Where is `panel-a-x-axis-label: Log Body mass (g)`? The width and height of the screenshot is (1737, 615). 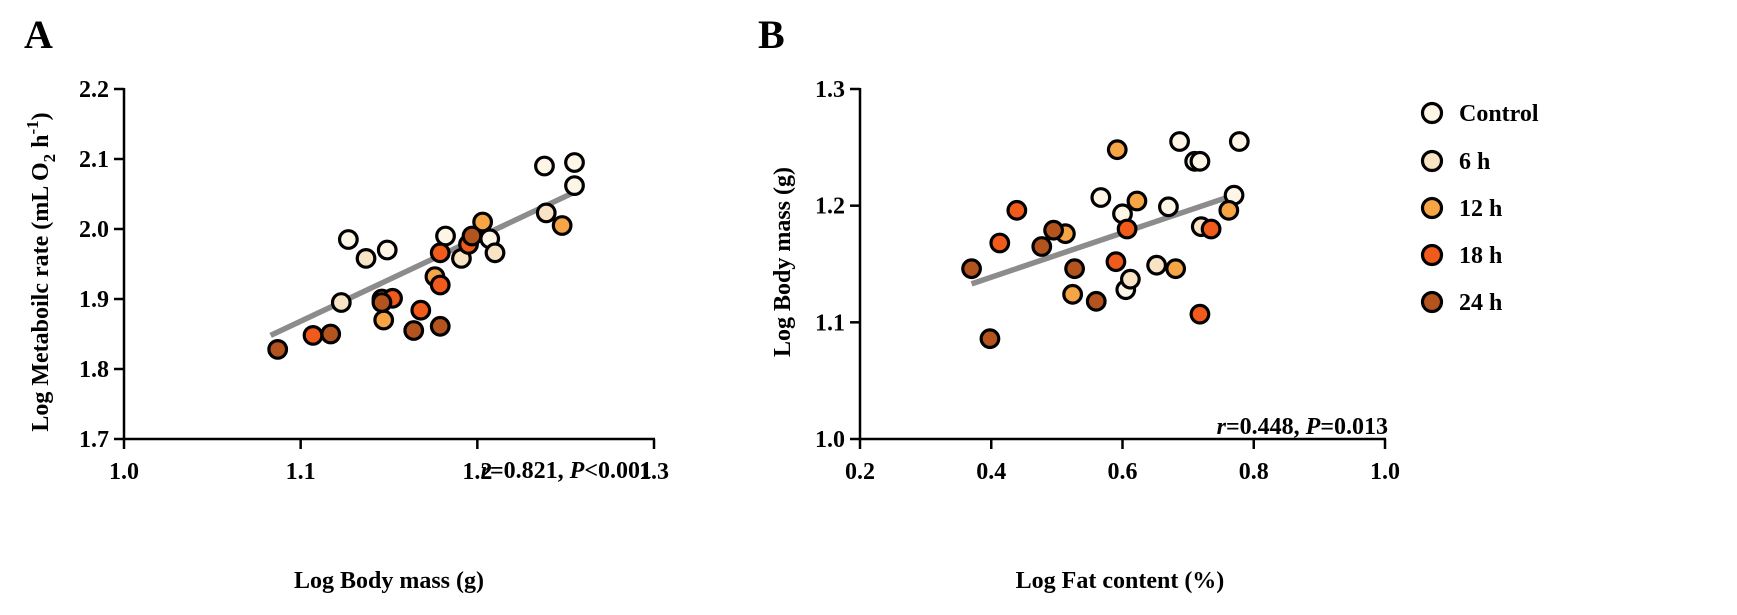 panel-a-x-axis-label: Log Body mass (g) is located at coordinates (389, 581).